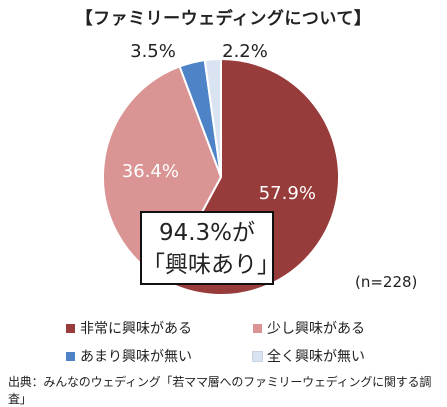 The image size is (447, 407). I want to click on legend-item-3: 全く興味が無い, so click(308, 356).